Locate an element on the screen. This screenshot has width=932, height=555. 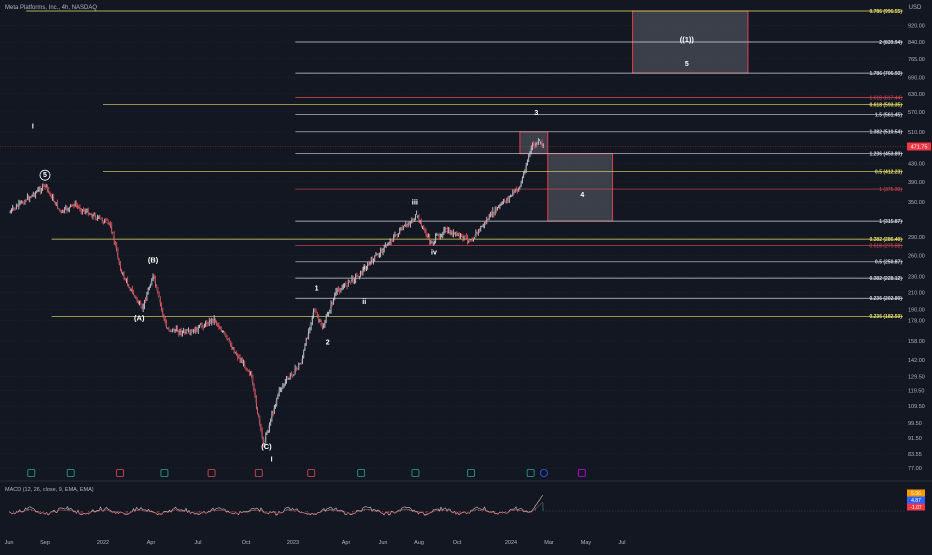
x-tick-label: 2022 is located at coordinates (103, 543).